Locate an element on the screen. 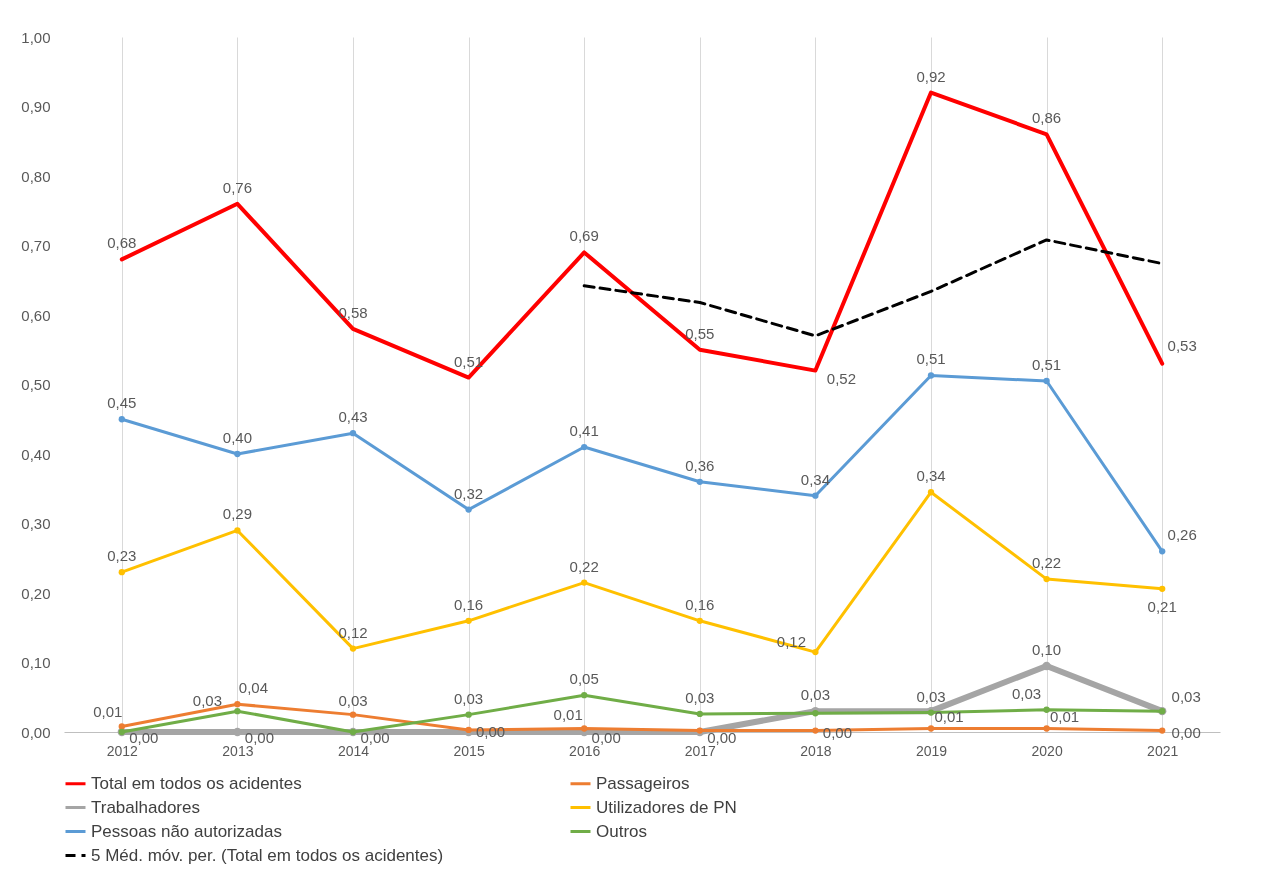 The height and width of the screenshot is (884, 1268). data-label: 0,52 is located at coordinates (841, 378).